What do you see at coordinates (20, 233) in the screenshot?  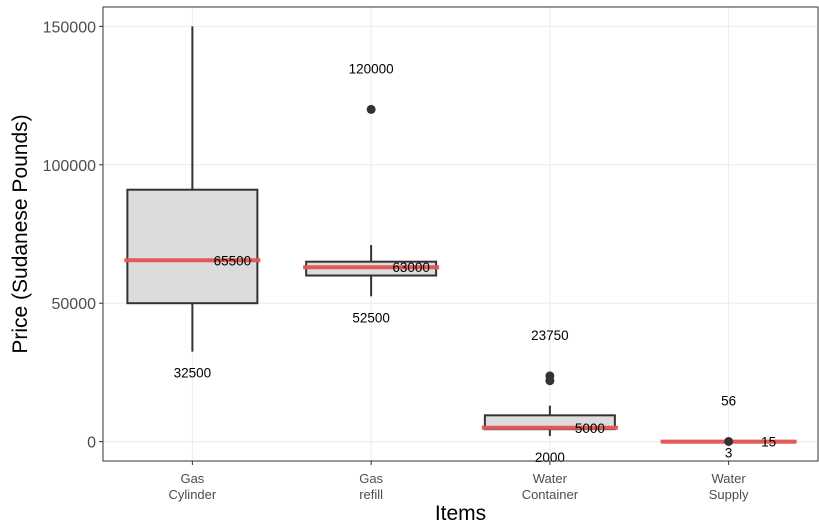 I see `y-axis-title: Price (Sudanese Pounds)` at bounding box center [20, 233].